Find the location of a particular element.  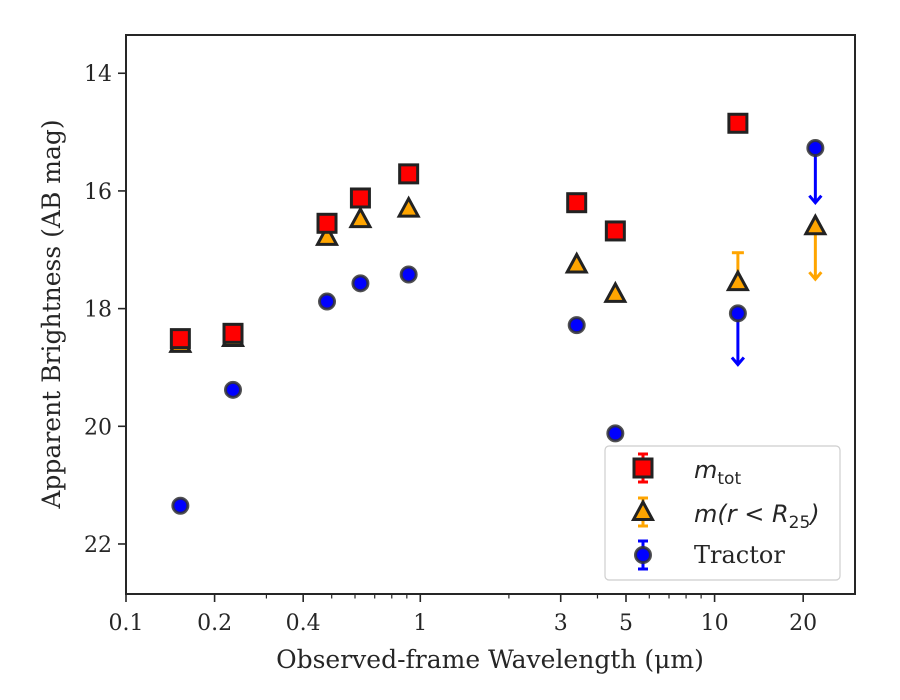

x-tick-label: 0.2 is located at coordinates (214, 623).